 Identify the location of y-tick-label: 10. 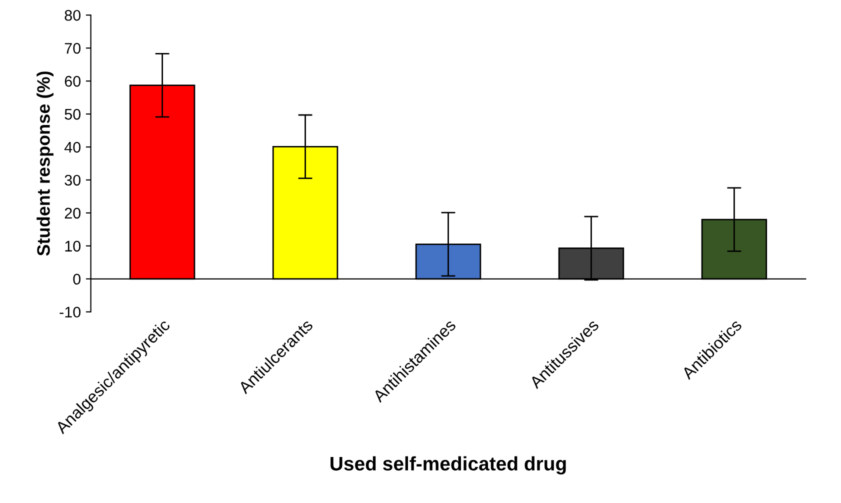
(73, 246).